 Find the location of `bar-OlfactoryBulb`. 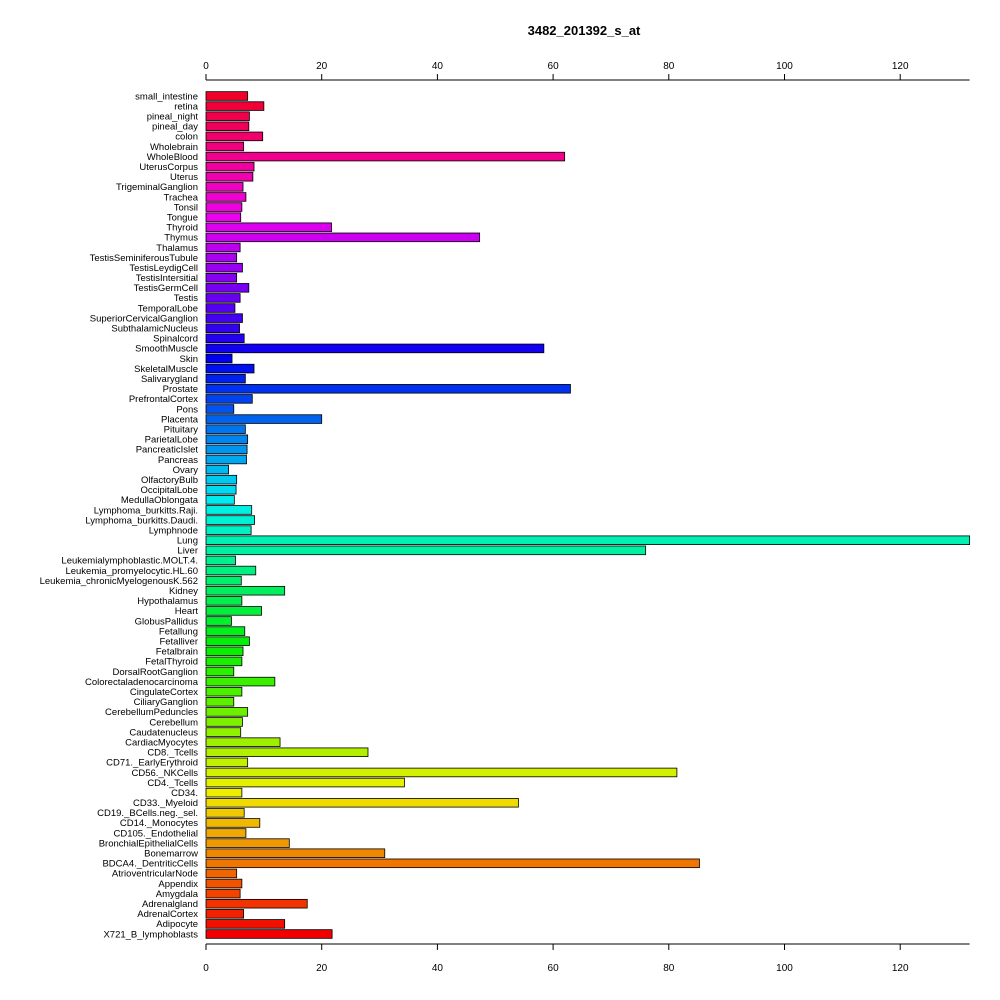

bar-OlfactoryBulb is located at coordinates (221, 479).